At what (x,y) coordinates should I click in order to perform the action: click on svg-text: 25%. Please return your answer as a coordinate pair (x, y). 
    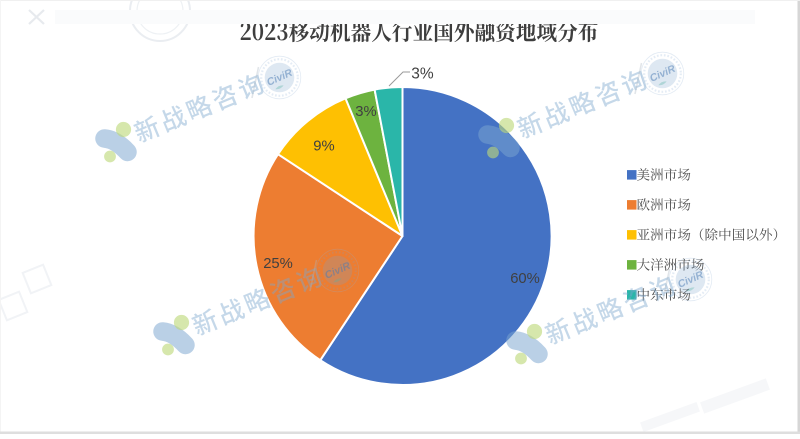
    Looking at the image, I should click on (278, 264).